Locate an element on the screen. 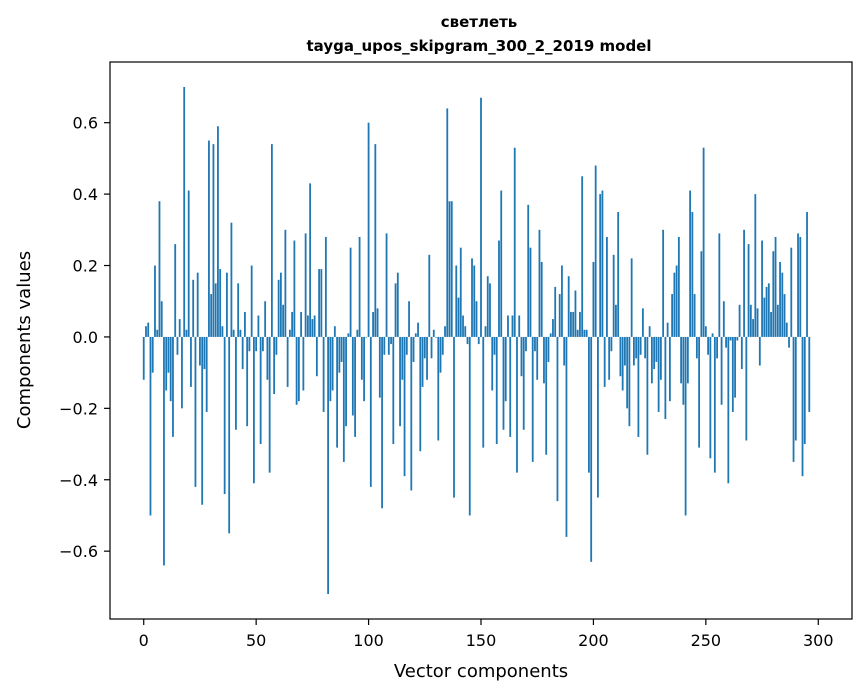 The image size is (867, 696). x-tick-label: 50 is located at coordinates (256, 640).